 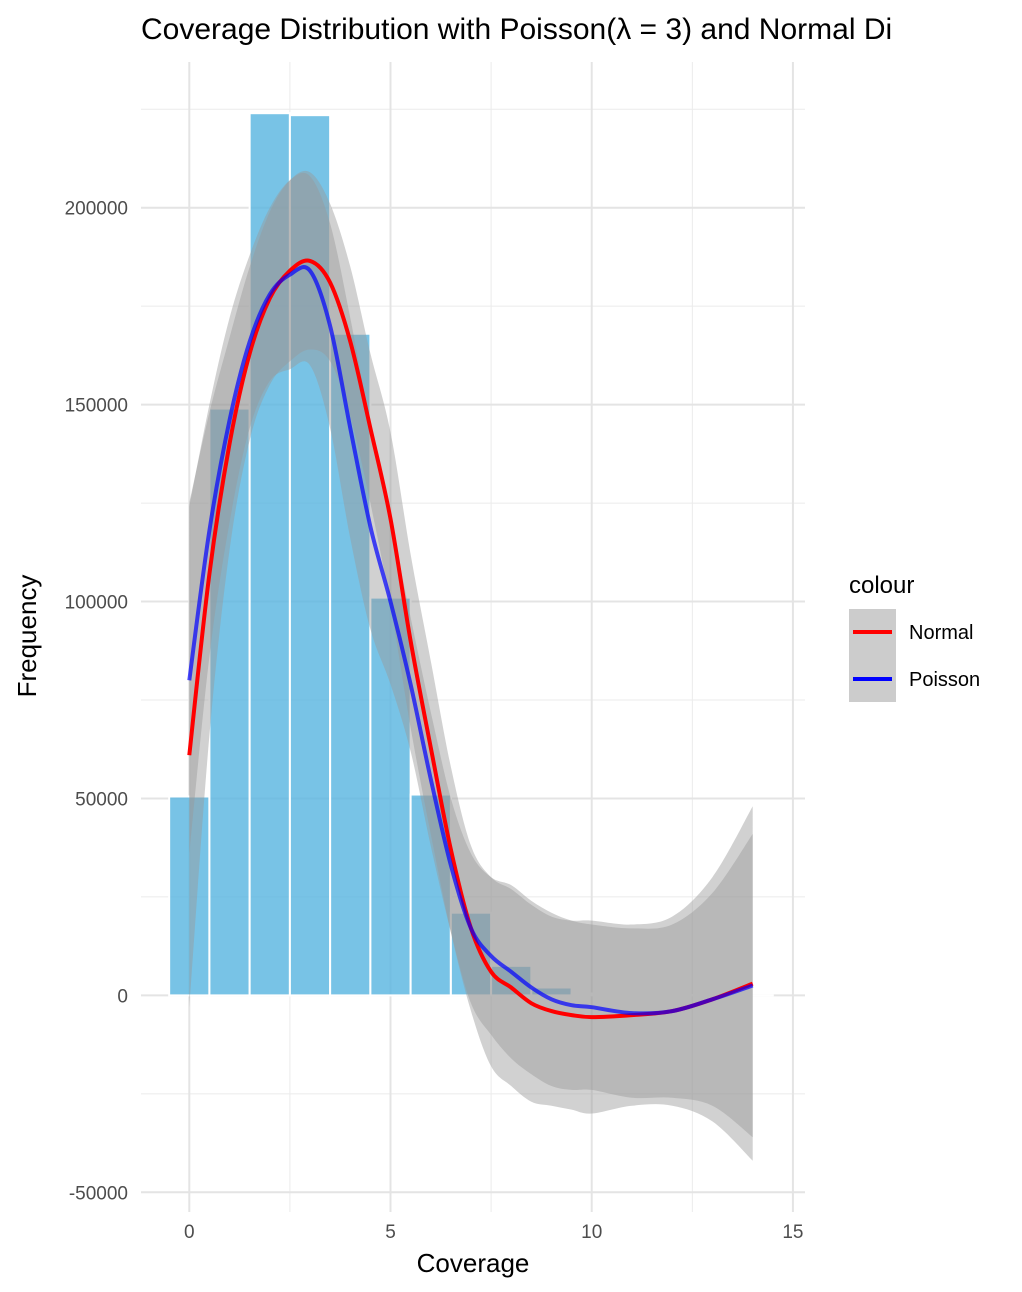 What do you see at coordinates (944, 680) in the screenshot?
I see `legend-label-poisson: Poisson` at bounding box center [944, 680].